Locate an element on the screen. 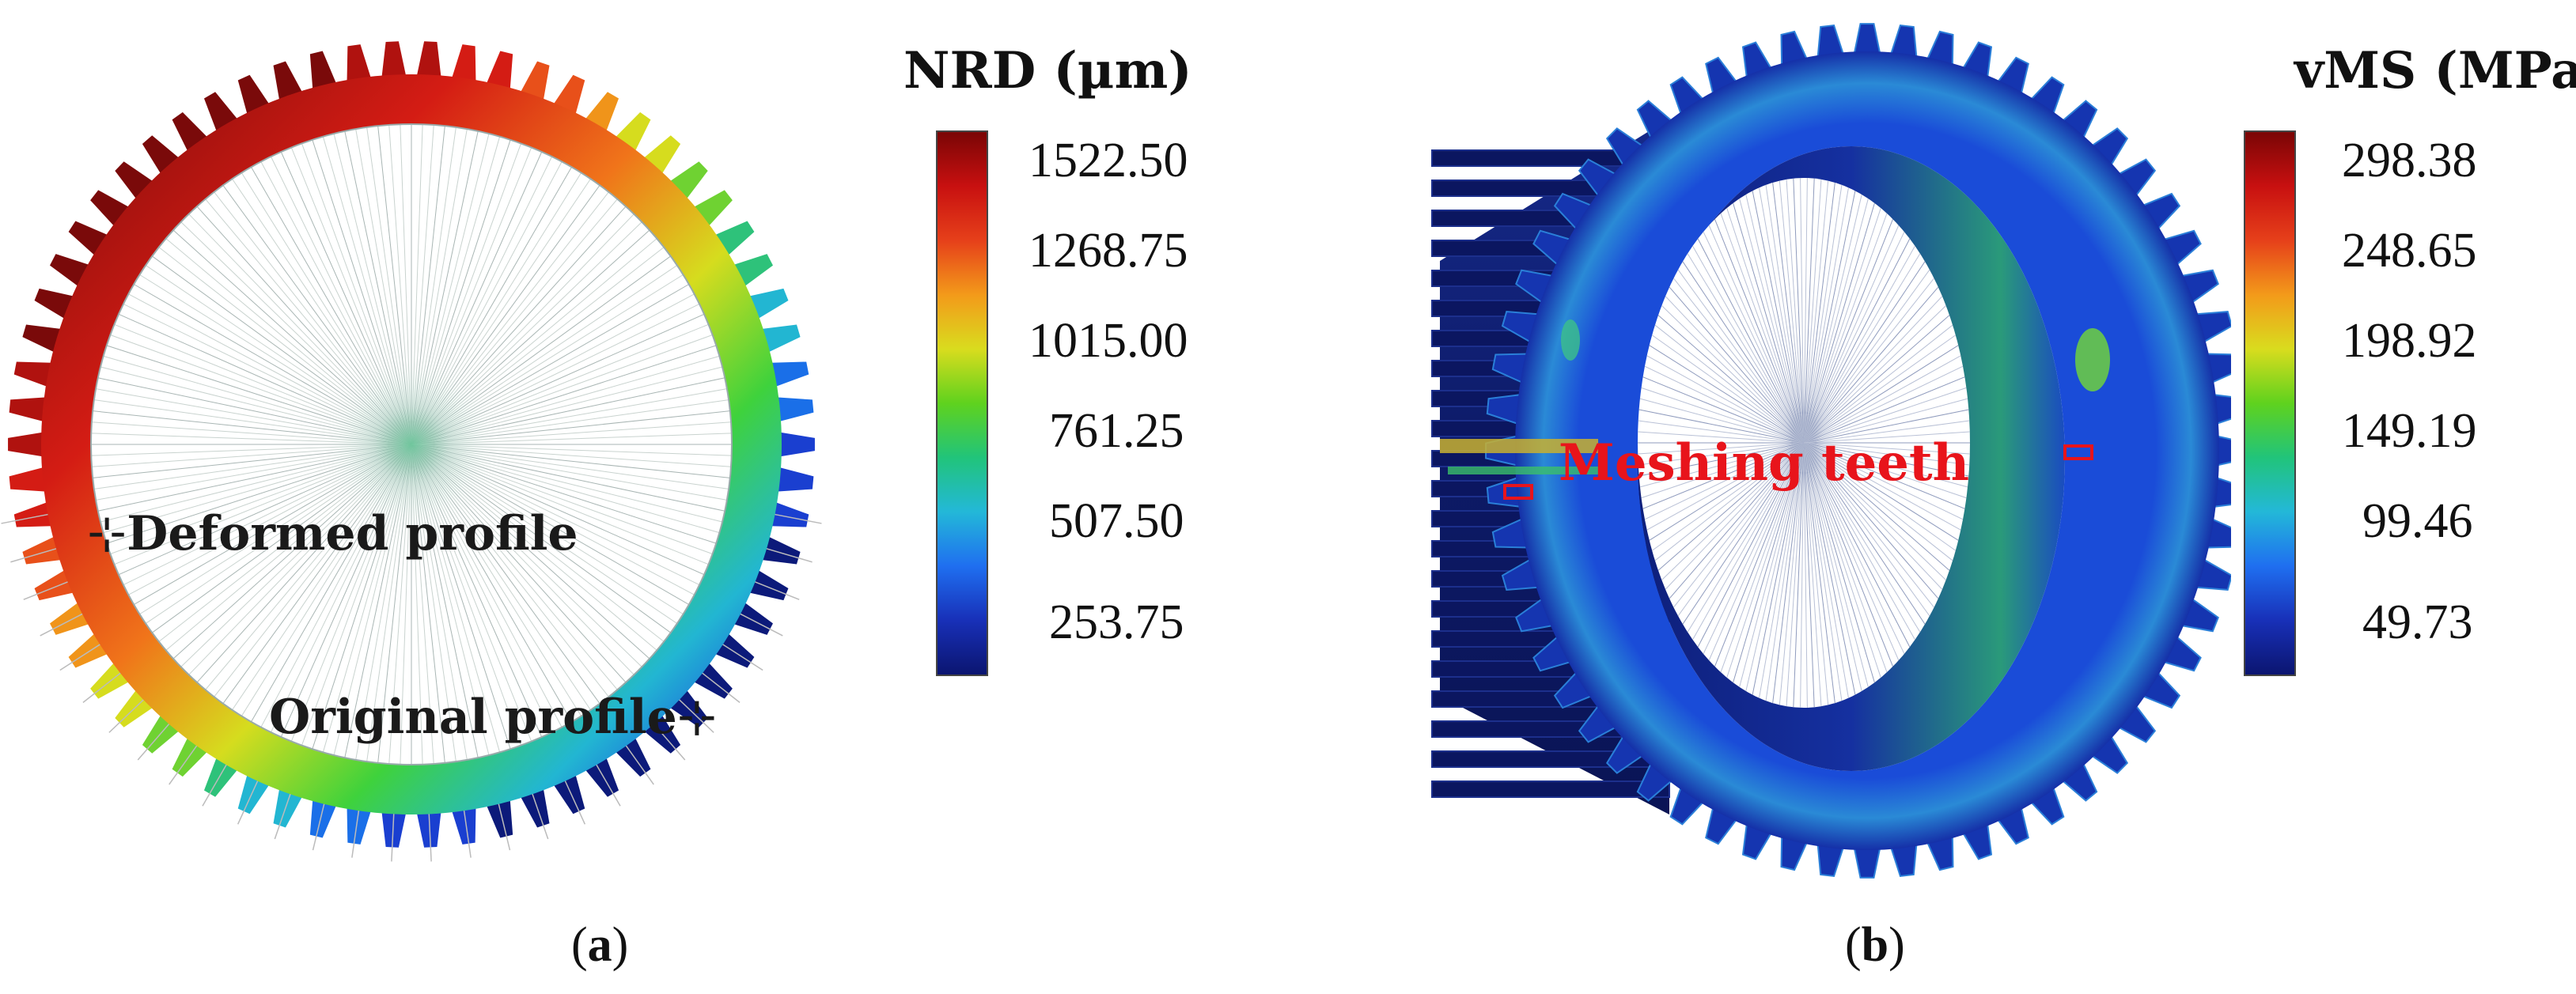  colorbar-tick: 198.92 is located at coordinates (2409, 341).